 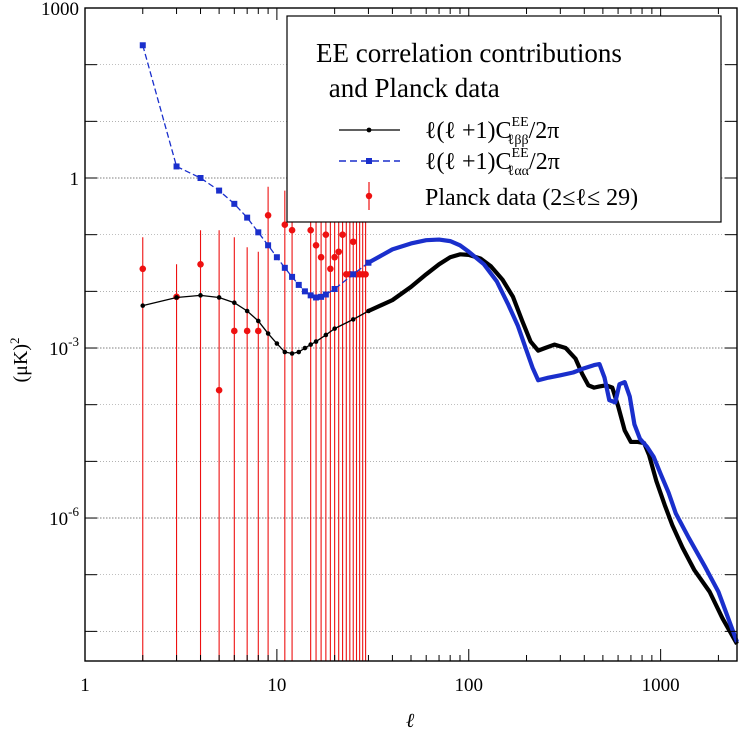 I want to click on legend-swatch-alpha-marker, so click(x=369, y=161).